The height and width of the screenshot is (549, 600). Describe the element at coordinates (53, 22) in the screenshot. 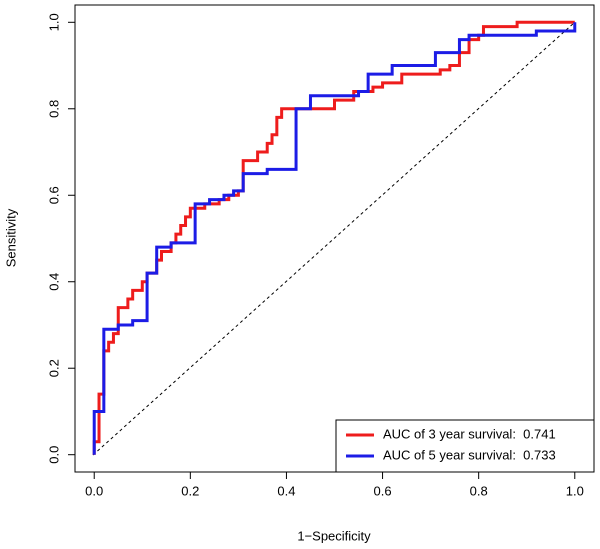

I see `y-tick-label: 1.0` at that location.